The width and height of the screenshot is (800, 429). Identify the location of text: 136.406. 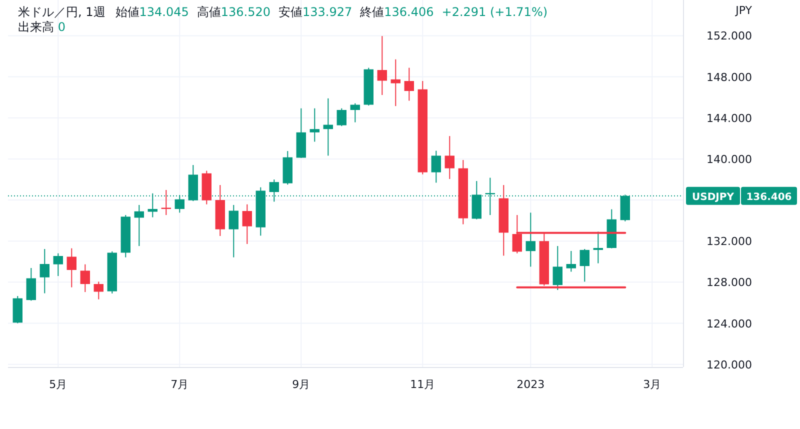
(769, 197).